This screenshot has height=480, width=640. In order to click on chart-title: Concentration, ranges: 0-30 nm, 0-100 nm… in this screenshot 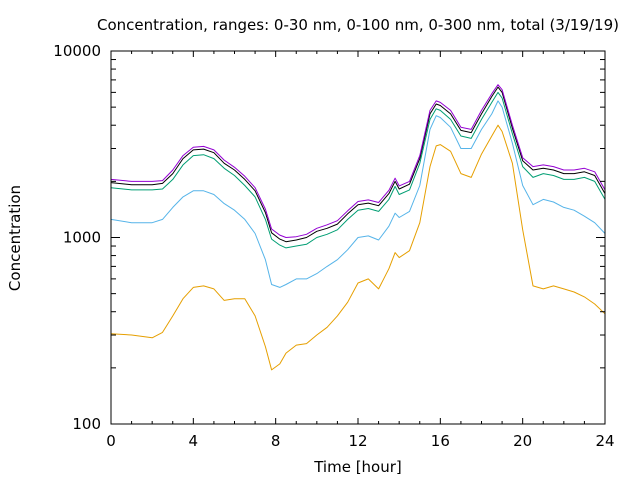, I will do `click(358, 25)`.